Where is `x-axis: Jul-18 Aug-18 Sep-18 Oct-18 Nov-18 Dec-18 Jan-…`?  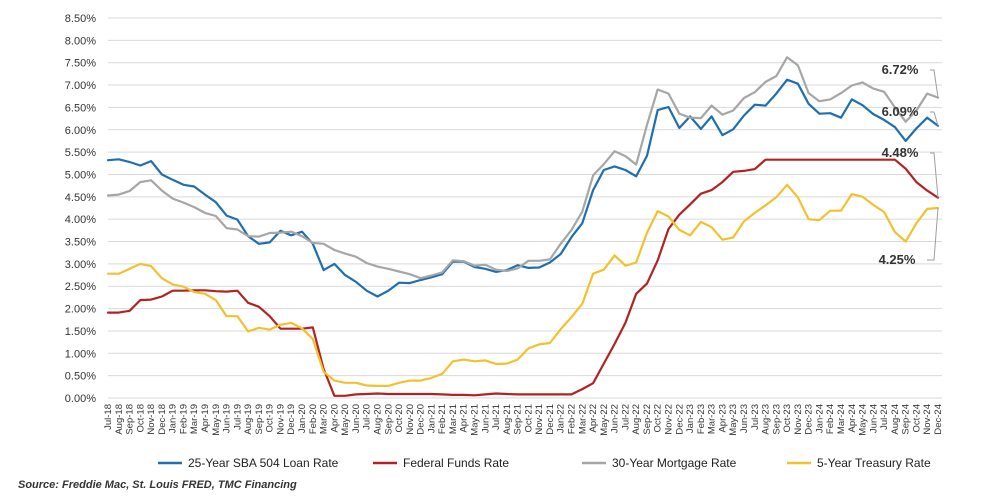
x-axis: Jul-18 Aug-18 Sep-18 Oct-18 Nov-18 Dec-18 Jan-… is located at coordinates (523, 420).